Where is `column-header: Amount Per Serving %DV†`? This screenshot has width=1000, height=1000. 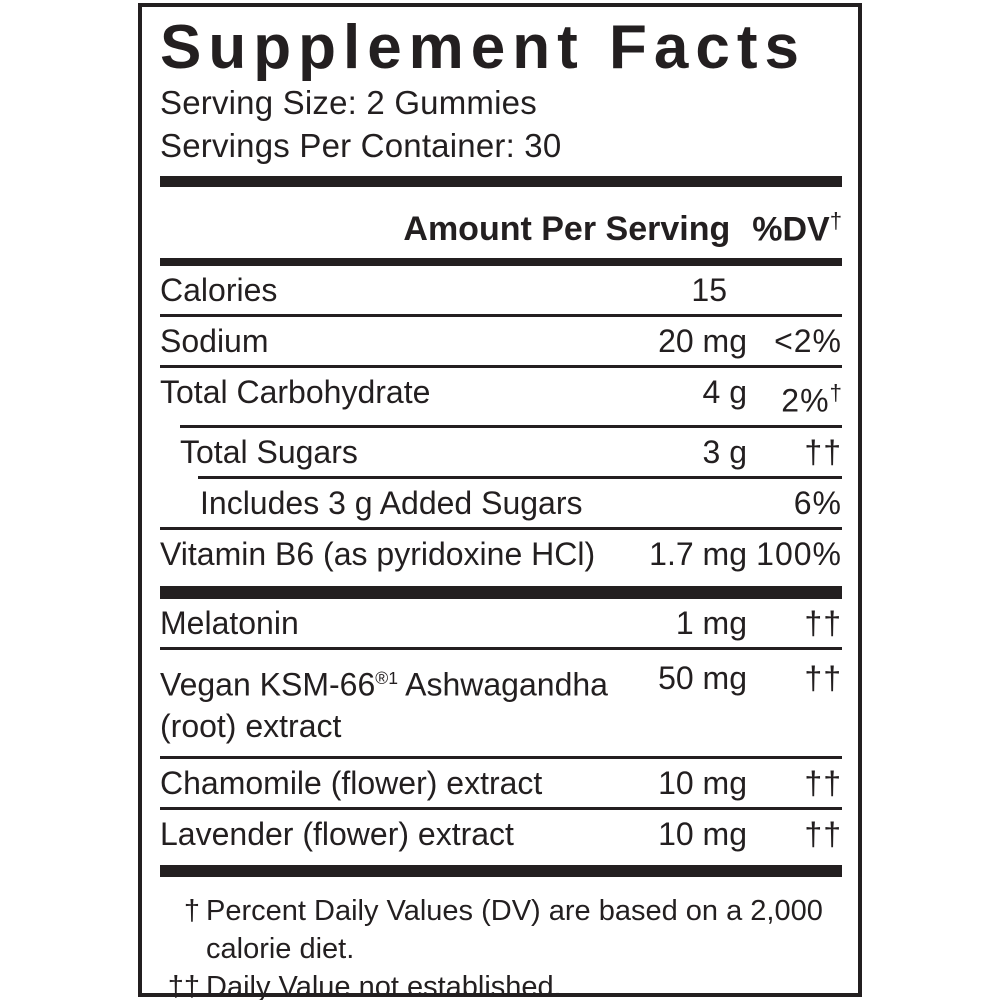 column-header: Amount Per Serving %DV† is located at coordinates (501, 222).